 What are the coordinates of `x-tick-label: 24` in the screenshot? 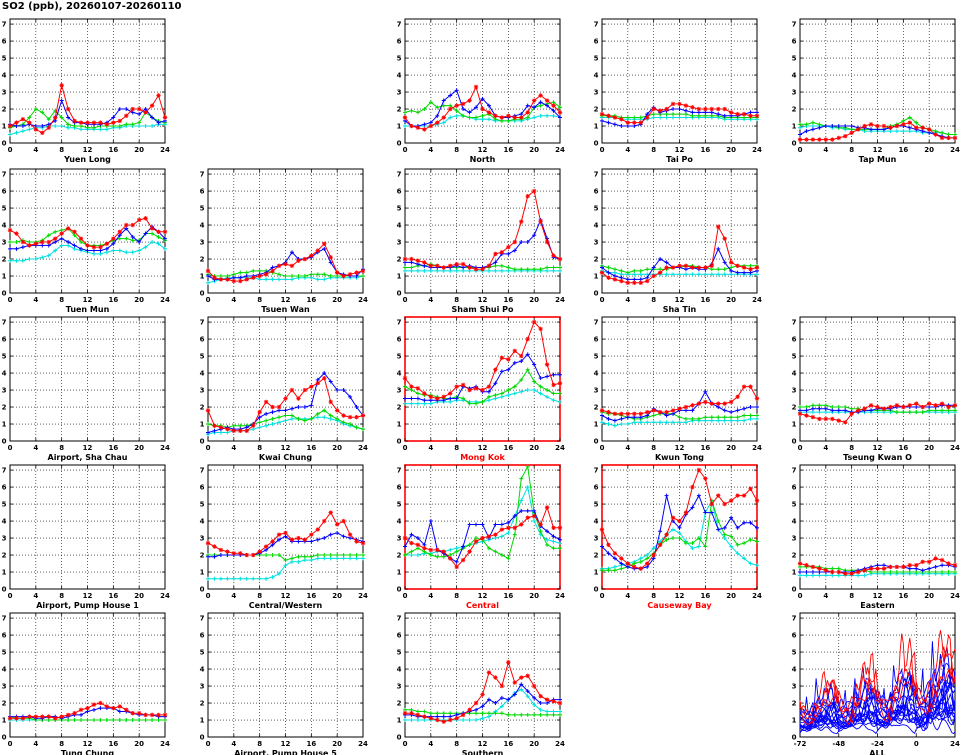 It's located at (165, 744).